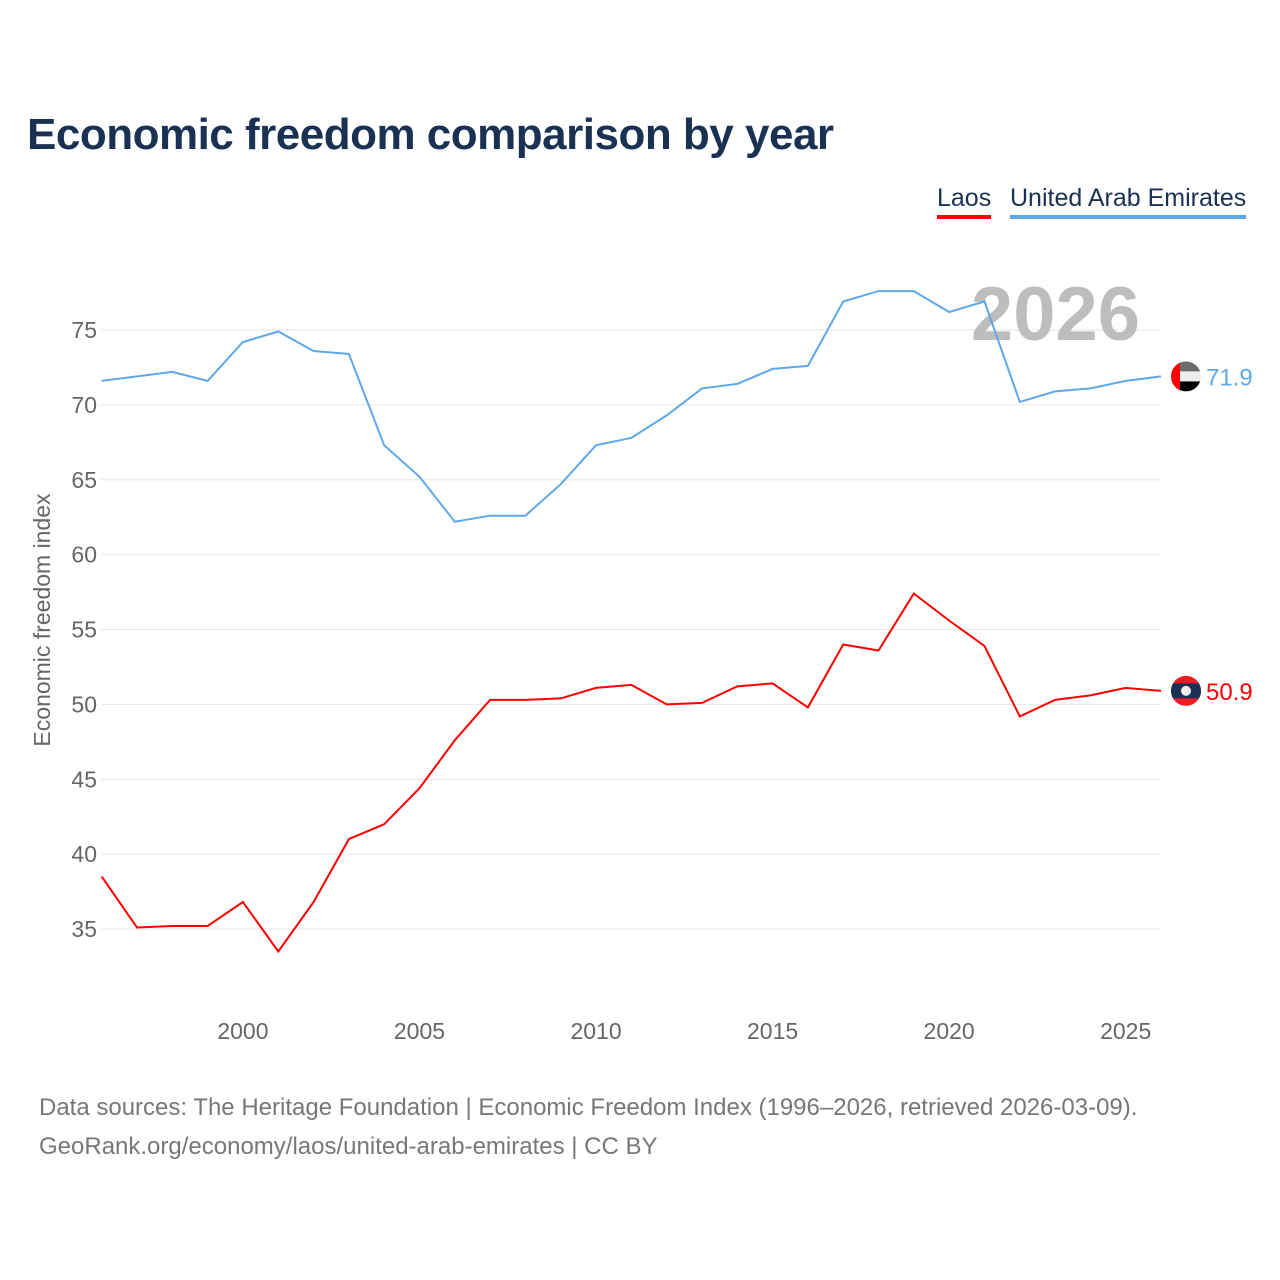 The image size is (1280, 1280). Describe the element at coordinates (84, 330) in the screenshot. I see `y-tick-label: 75` at that location.